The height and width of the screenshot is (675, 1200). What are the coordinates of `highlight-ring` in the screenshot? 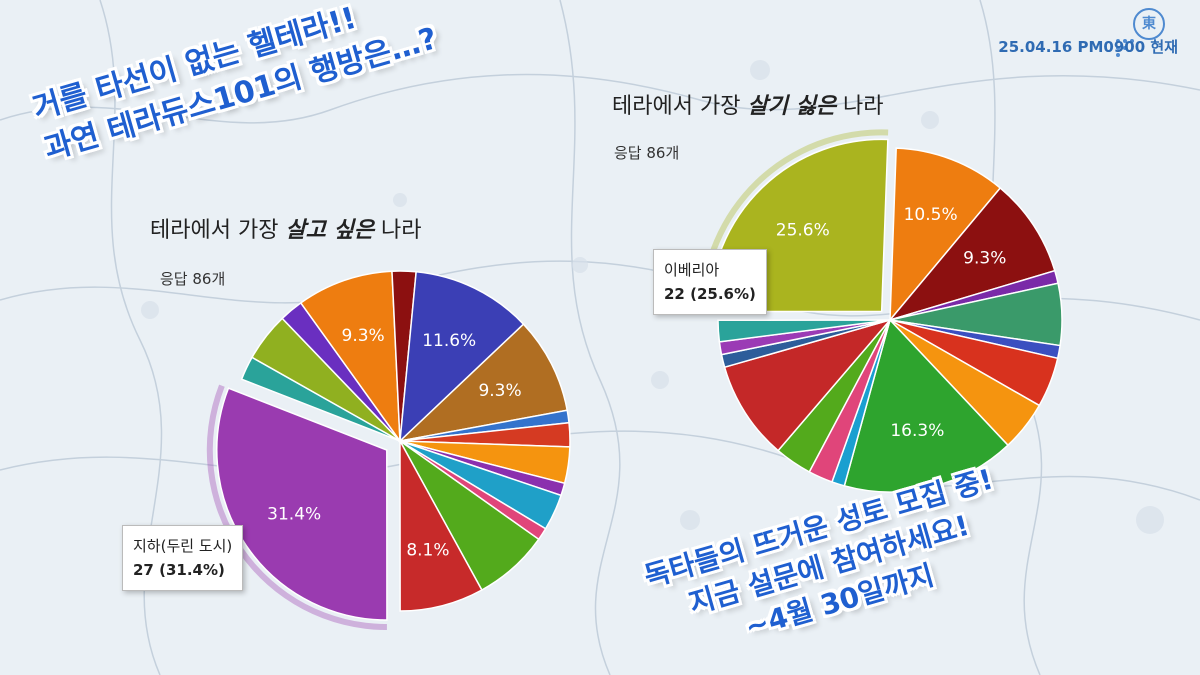 It's located at (296, 507).